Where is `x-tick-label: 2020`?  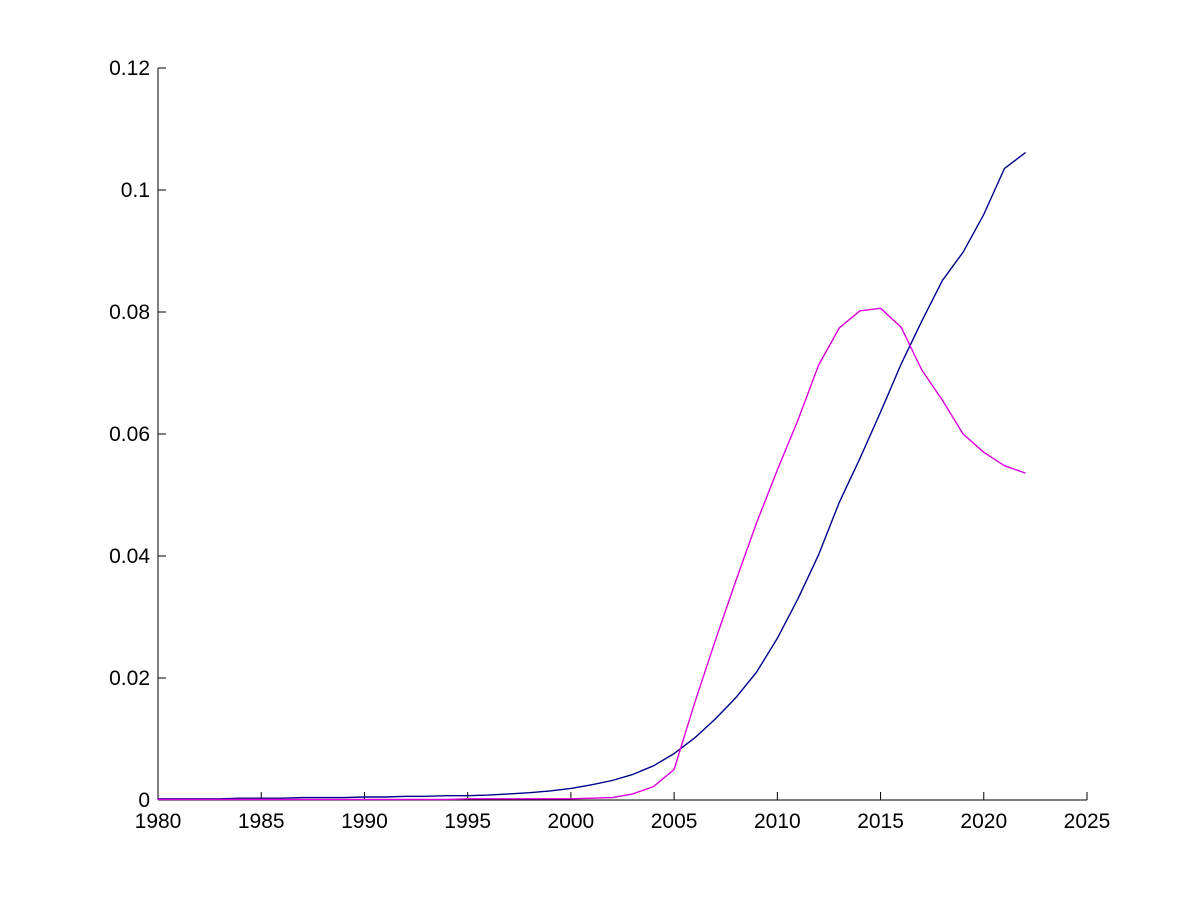 x-tick-label: 2020 is located at coordinates (983, 821).